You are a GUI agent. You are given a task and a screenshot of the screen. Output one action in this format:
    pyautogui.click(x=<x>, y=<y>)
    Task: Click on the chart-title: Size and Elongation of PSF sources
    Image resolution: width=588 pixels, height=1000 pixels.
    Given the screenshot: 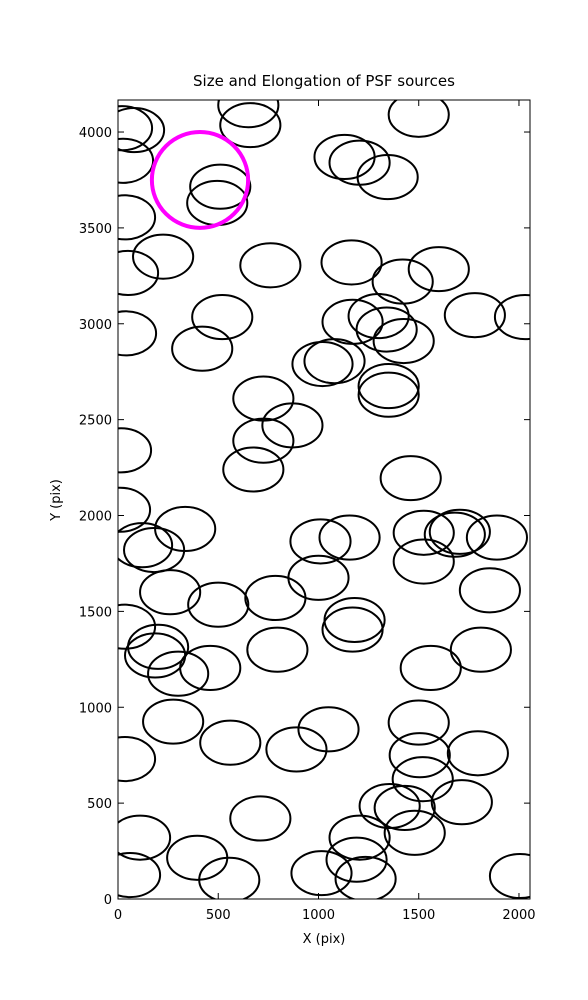 What is the action you would take?
    pyautogui.click(x=324, y=81)
    